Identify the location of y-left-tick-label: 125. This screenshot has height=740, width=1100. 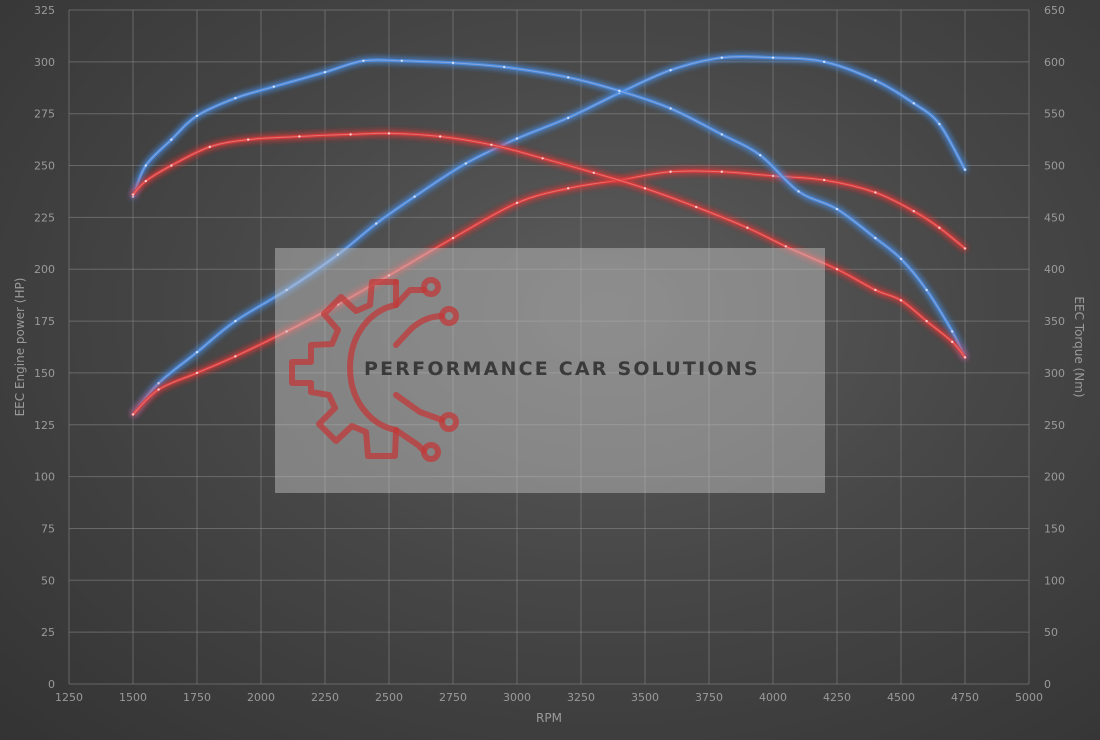
(44, 425).